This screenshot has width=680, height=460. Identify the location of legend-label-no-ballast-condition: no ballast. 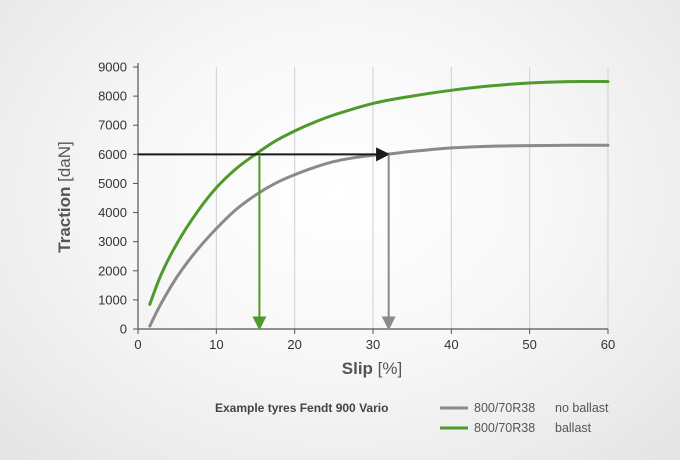
(582, 408).